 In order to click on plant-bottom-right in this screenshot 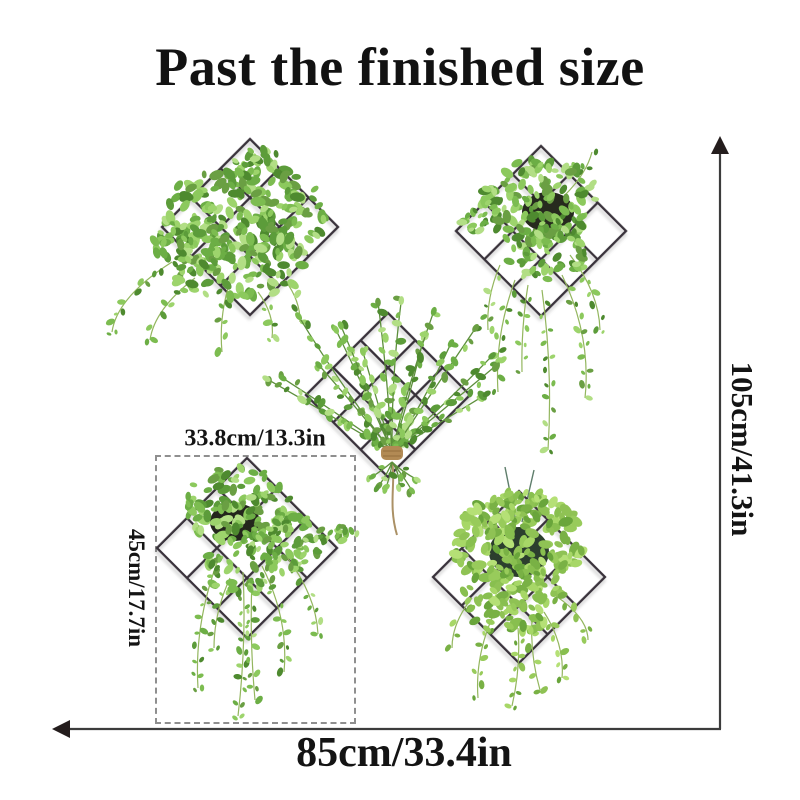, I will do `click(519, 588)`.